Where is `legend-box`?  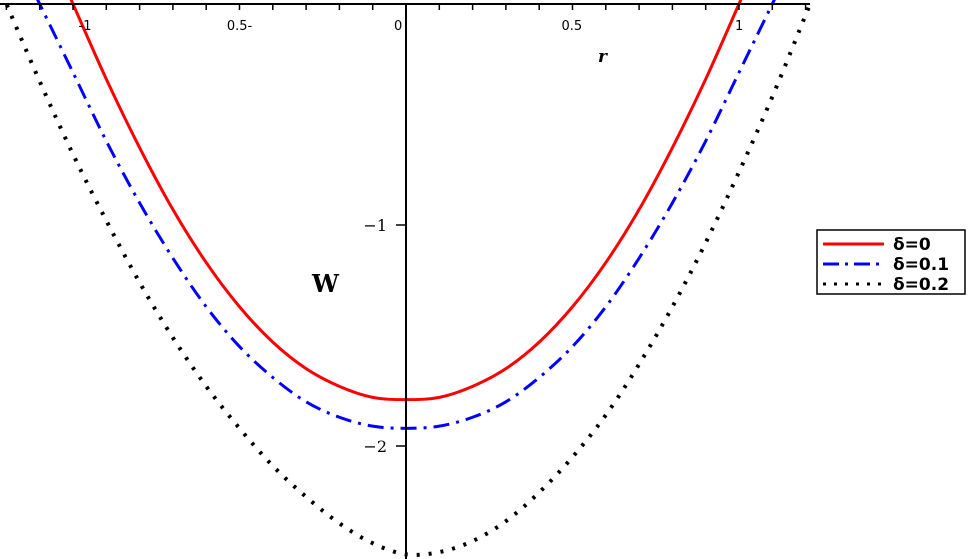
legend-box is located at coordinates (891, 262).